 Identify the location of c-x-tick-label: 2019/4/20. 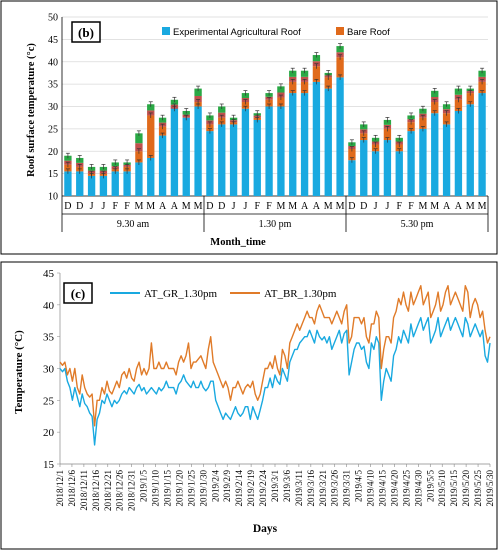
(394, 488).